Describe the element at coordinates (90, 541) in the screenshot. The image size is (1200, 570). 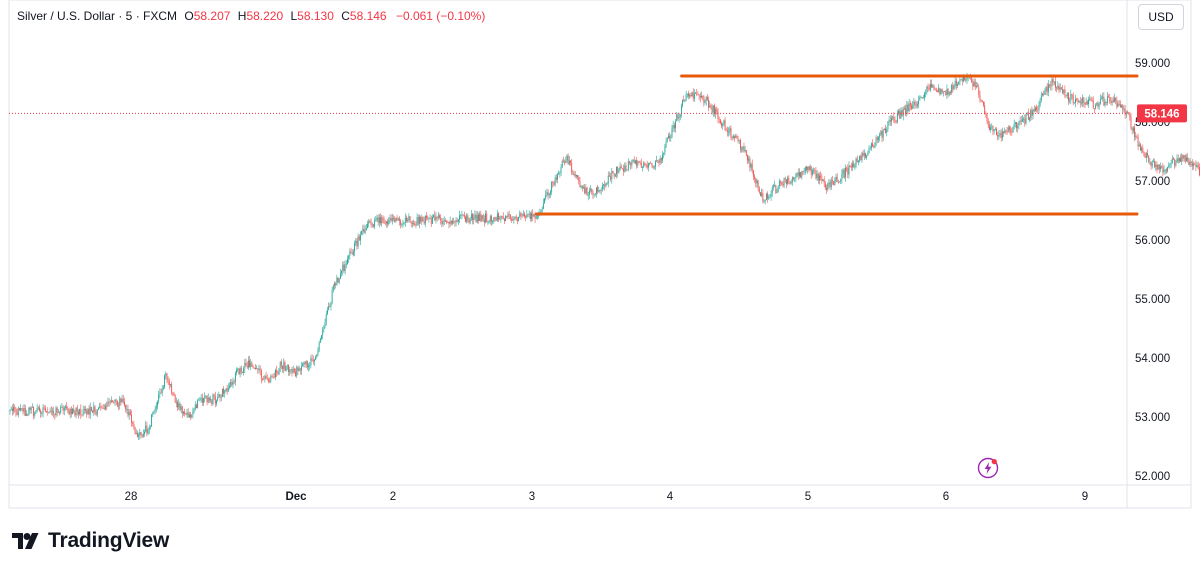
I see `brand: TradingView` at that location.